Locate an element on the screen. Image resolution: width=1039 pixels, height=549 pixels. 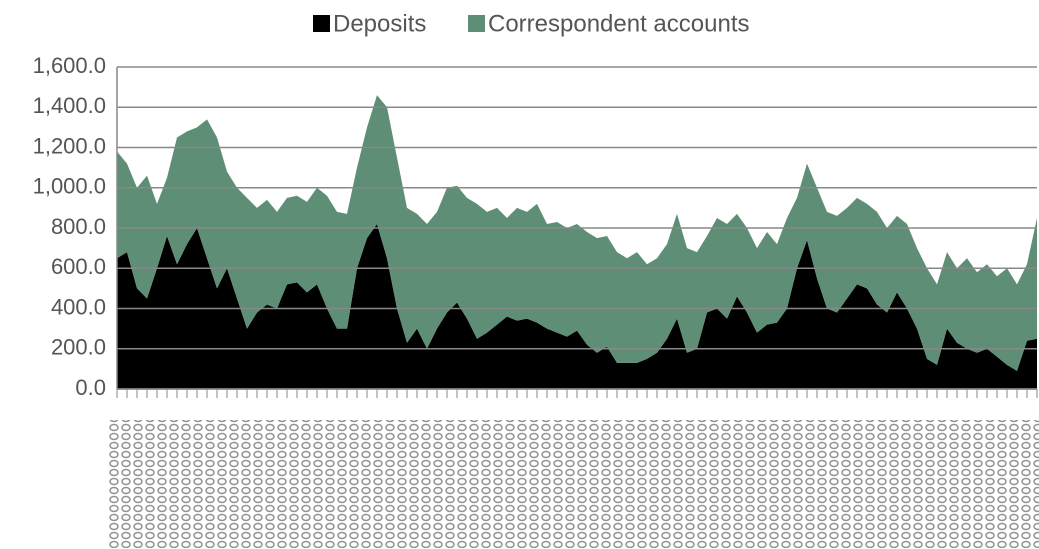
y-tick-label: 0.0 is located at coordinates (90, 387).